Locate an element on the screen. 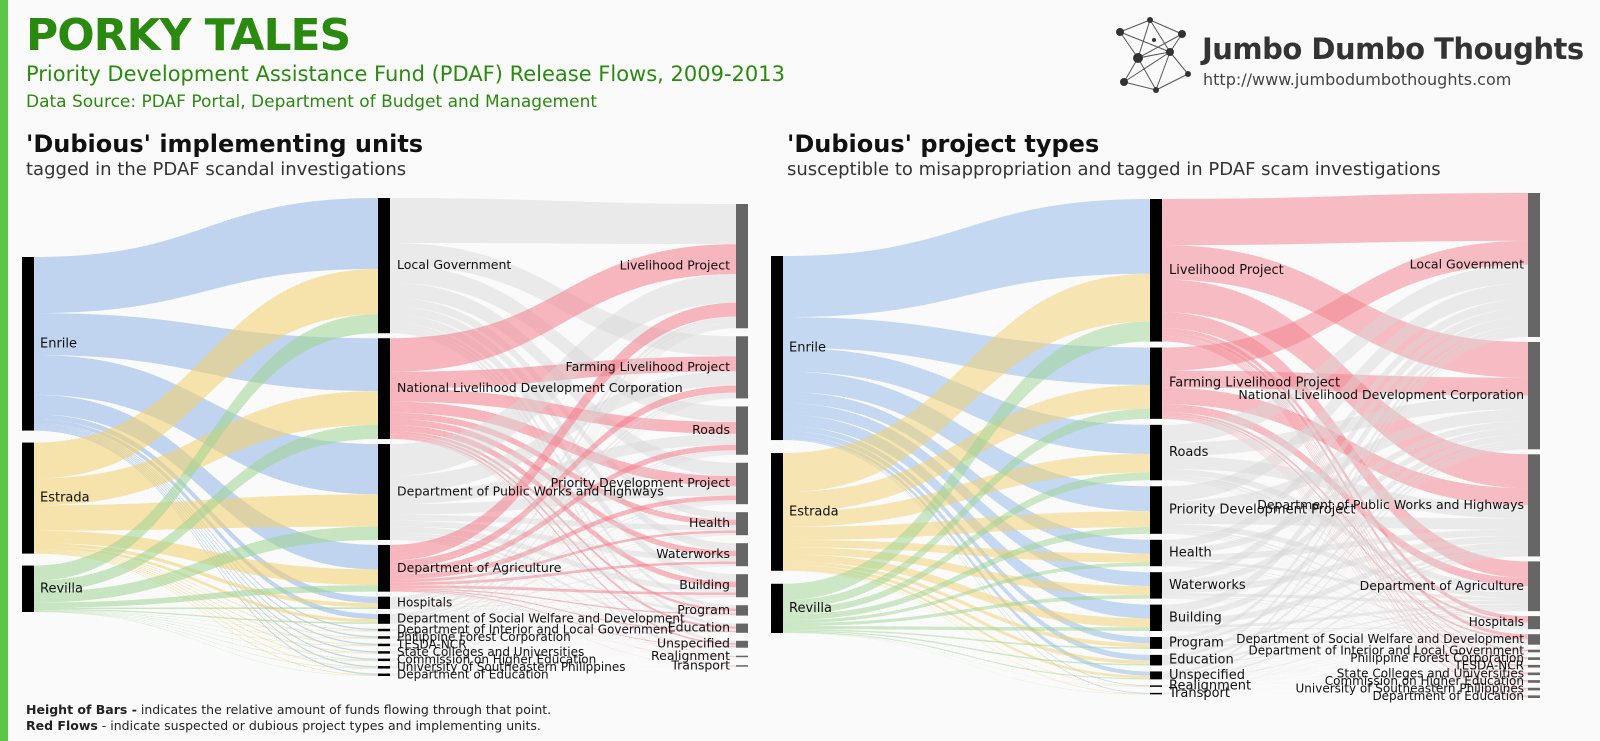 This screenshot has height=741, width=1600. flow-roads-to-national-livelihood-development-corporation is located at coordinates (1345, 426).